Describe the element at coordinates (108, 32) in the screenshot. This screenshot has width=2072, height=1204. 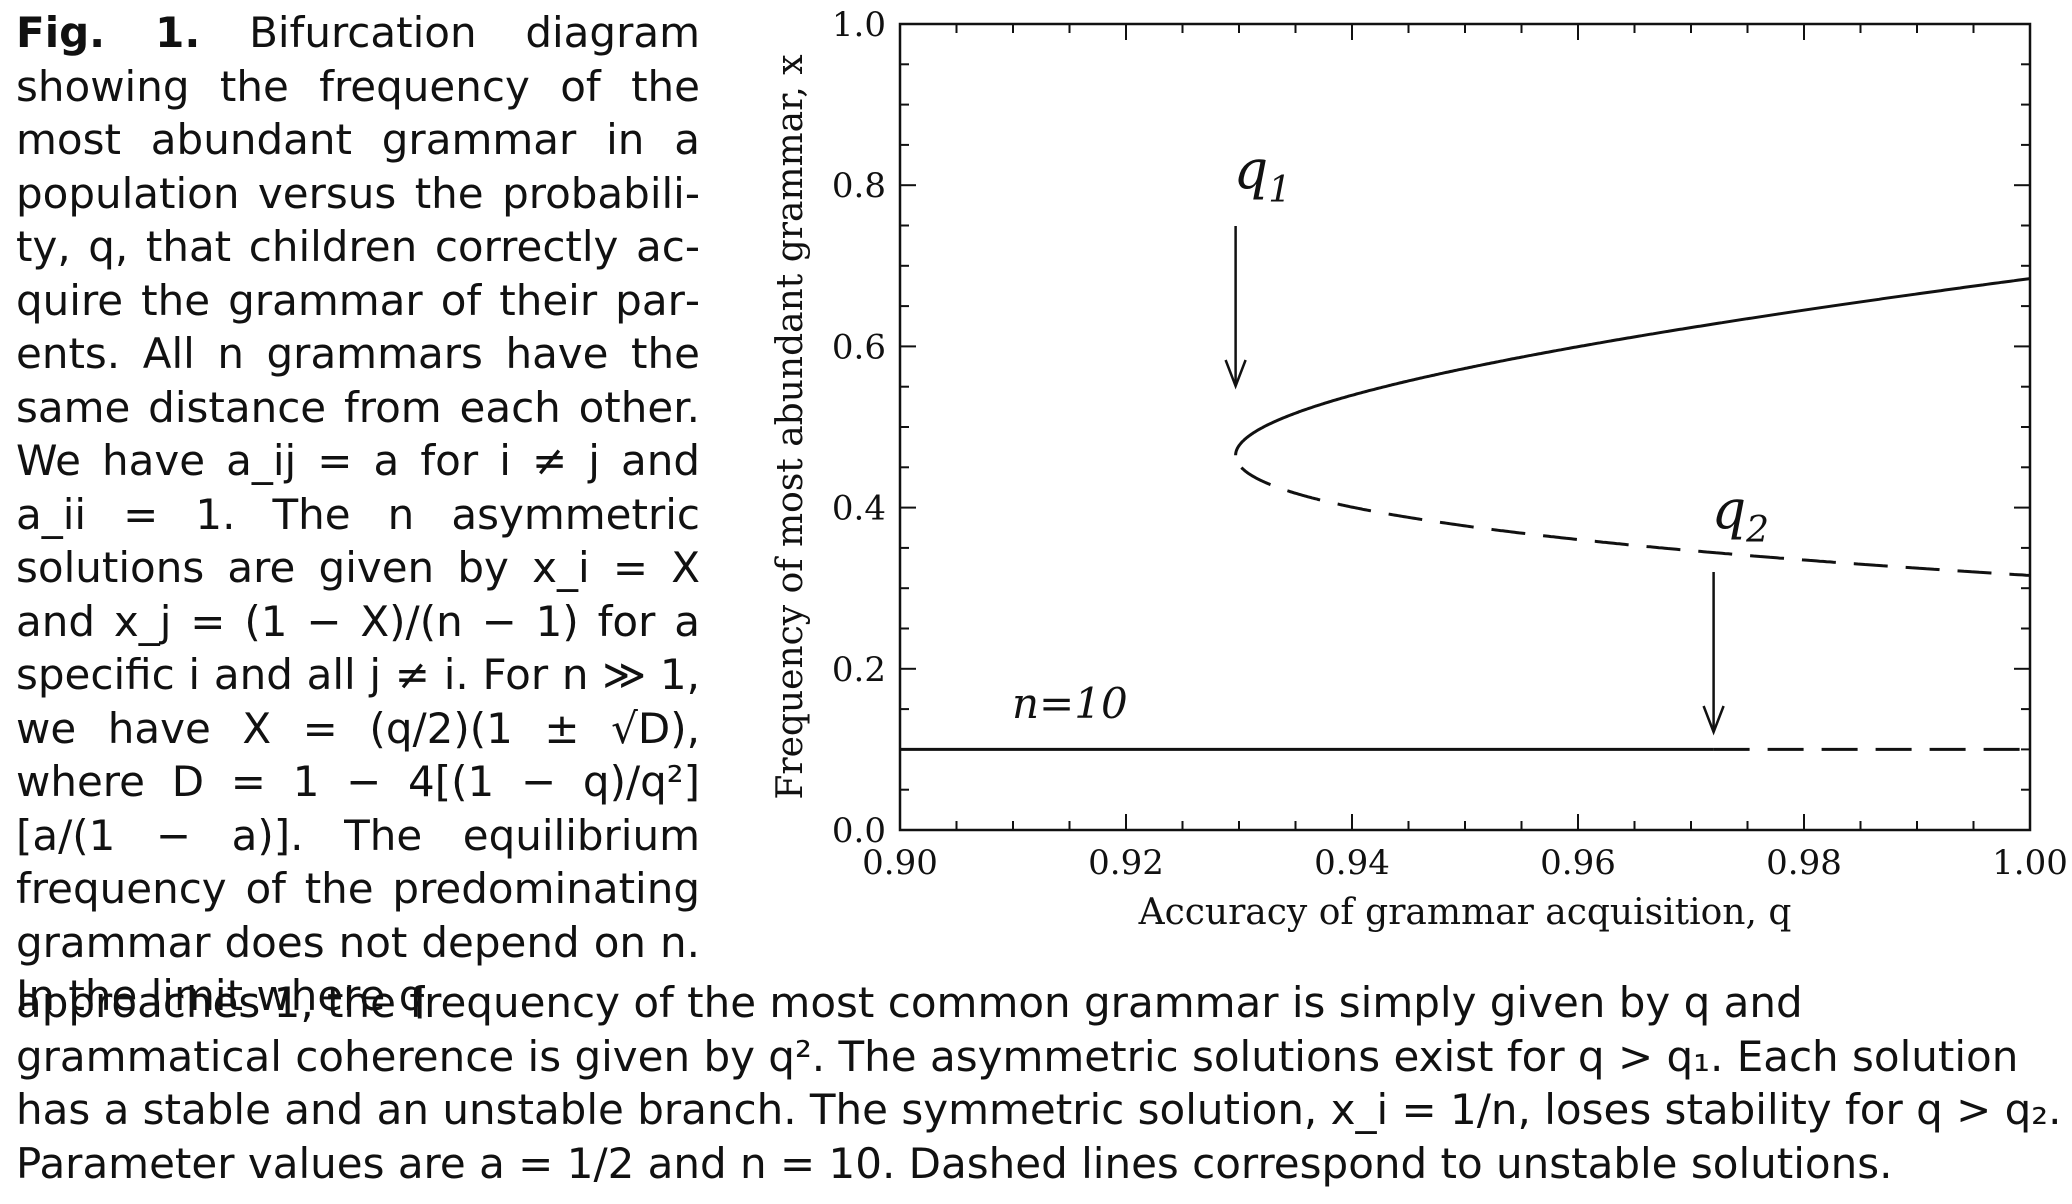
I see `figure-label: Fig. 1.` at that location.